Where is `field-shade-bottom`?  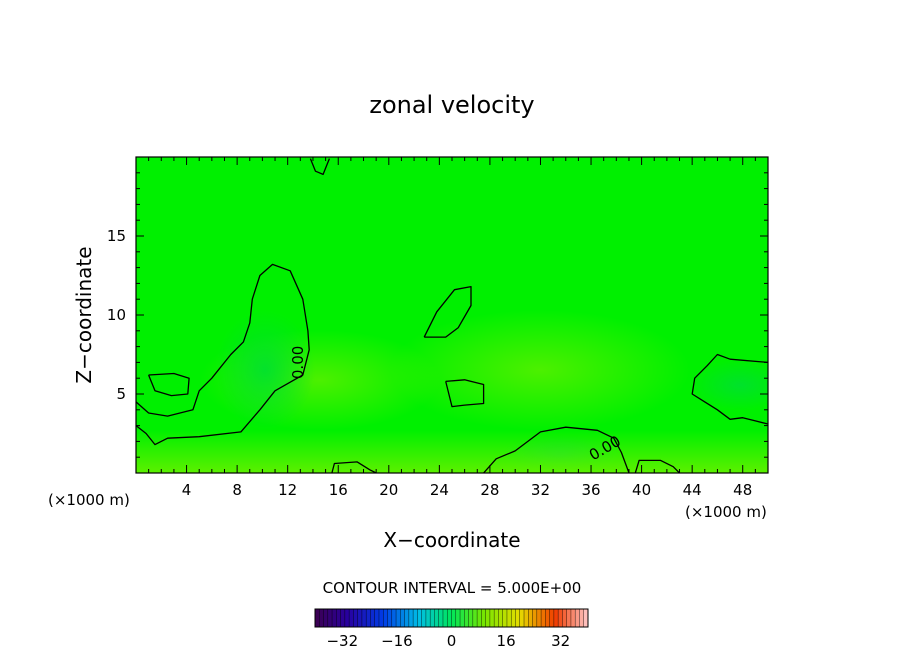
field-shade-bottom is located at coordinates (452, 451).